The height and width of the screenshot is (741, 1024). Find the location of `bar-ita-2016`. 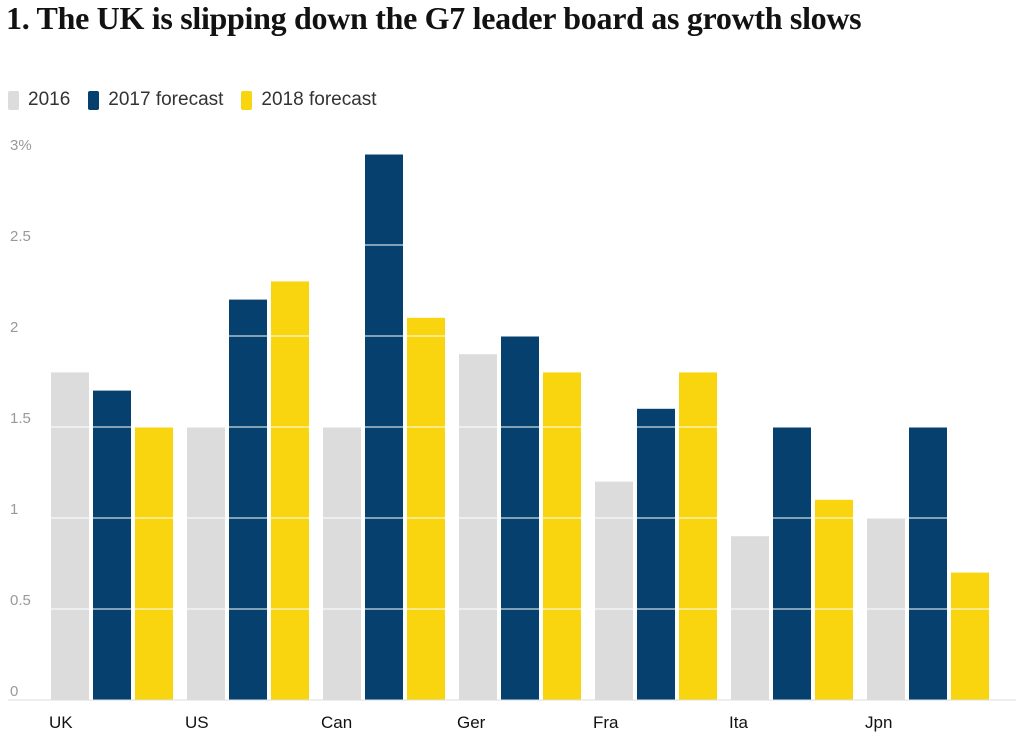

bar-ita-2016 is located at coordinates (750, 618).